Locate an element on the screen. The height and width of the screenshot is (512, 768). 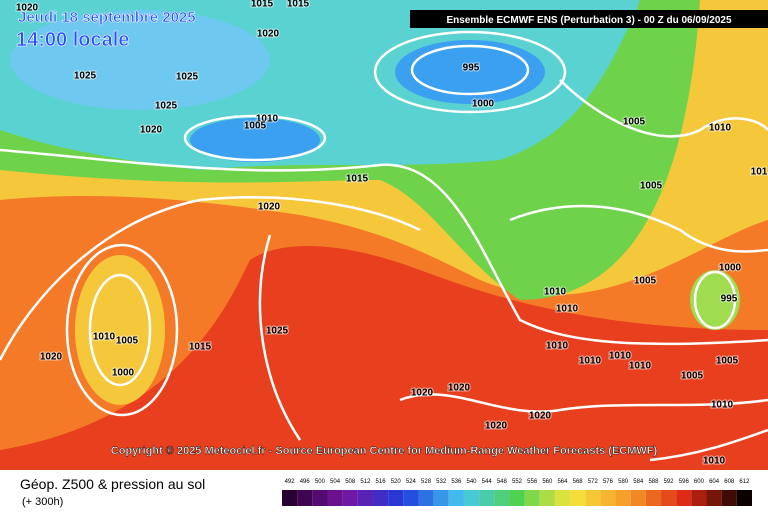
legend-title: Géop. Z500 & pression au sol is located at coordinates (112, 484).